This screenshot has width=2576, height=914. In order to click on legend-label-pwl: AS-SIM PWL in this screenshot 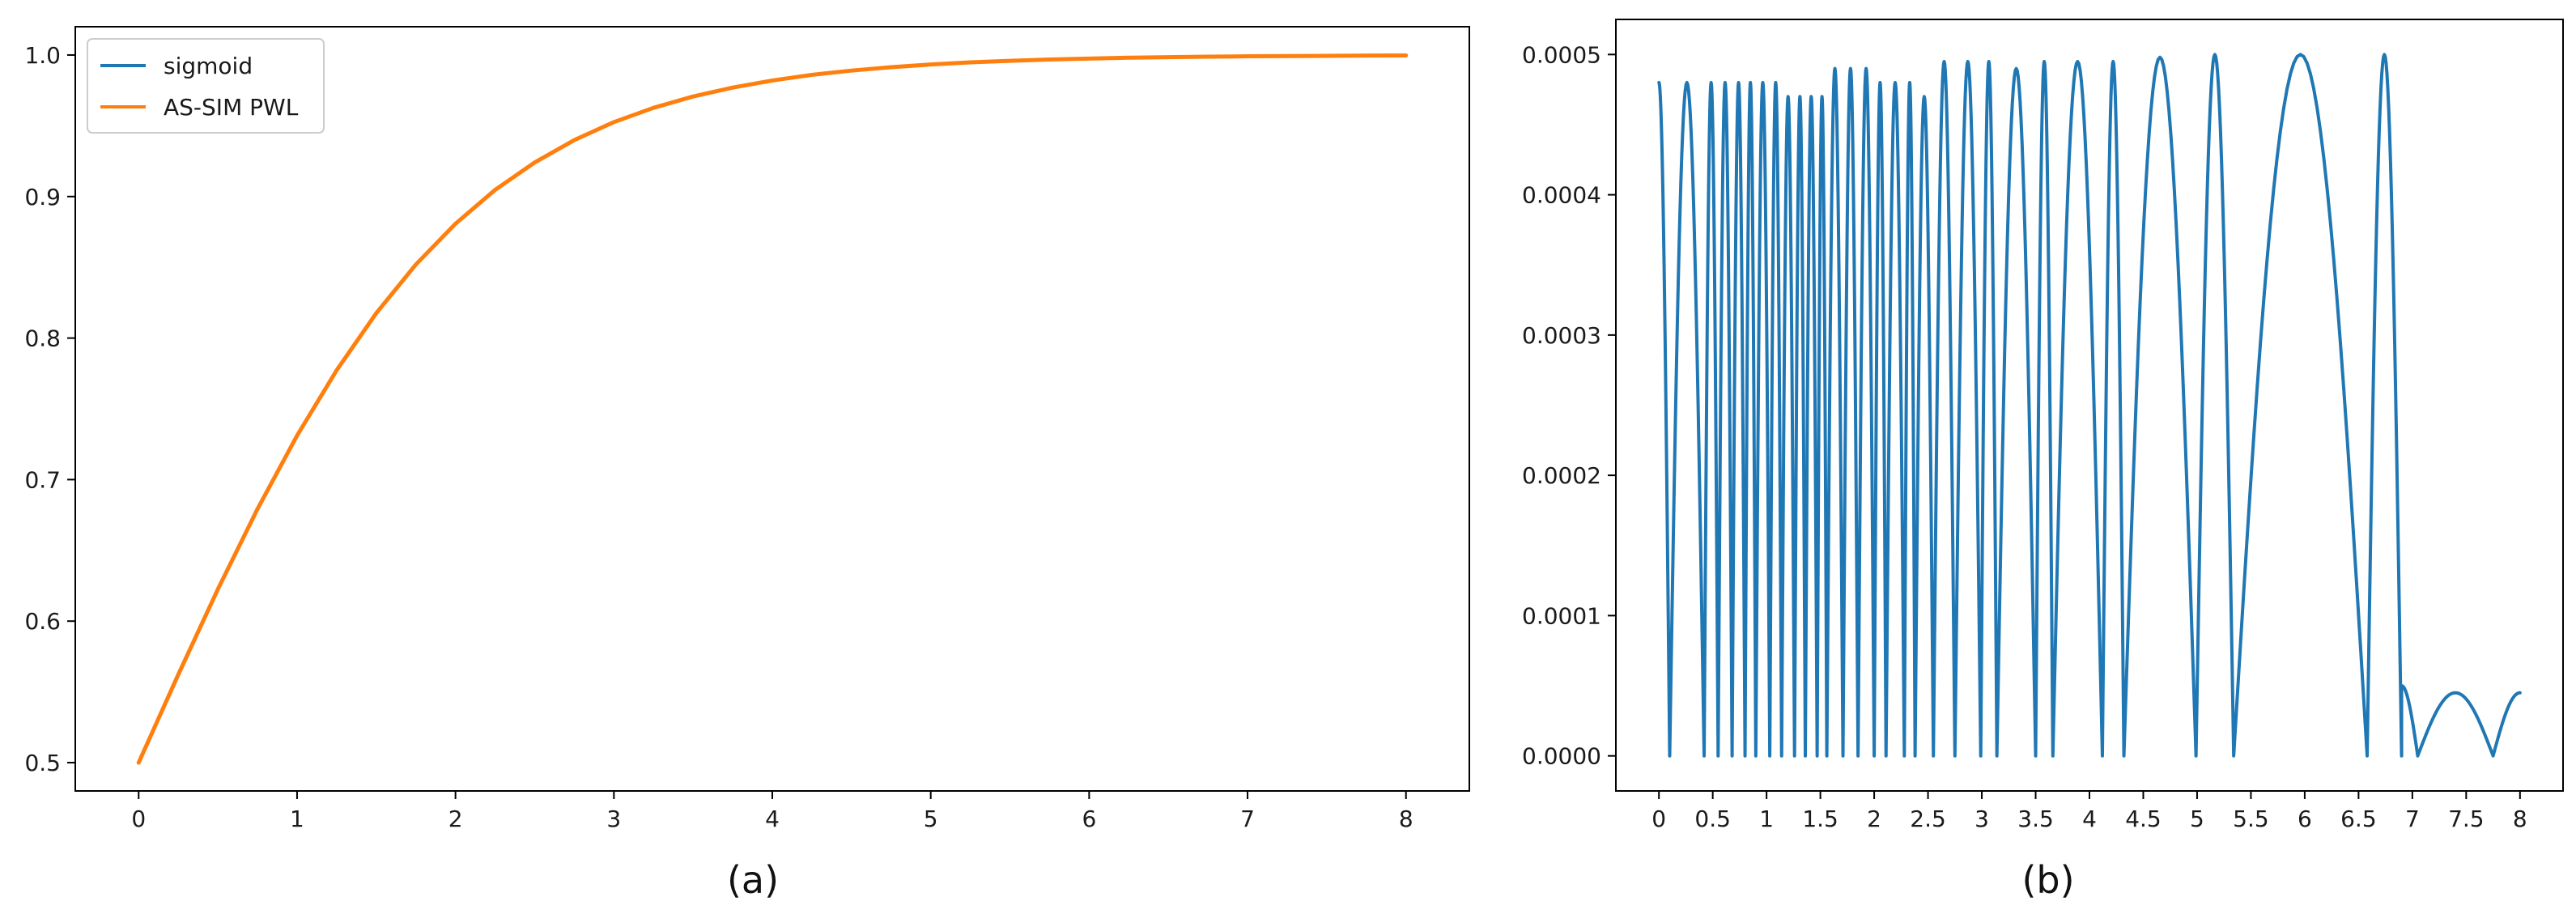, I will do `click(231, 107)`.